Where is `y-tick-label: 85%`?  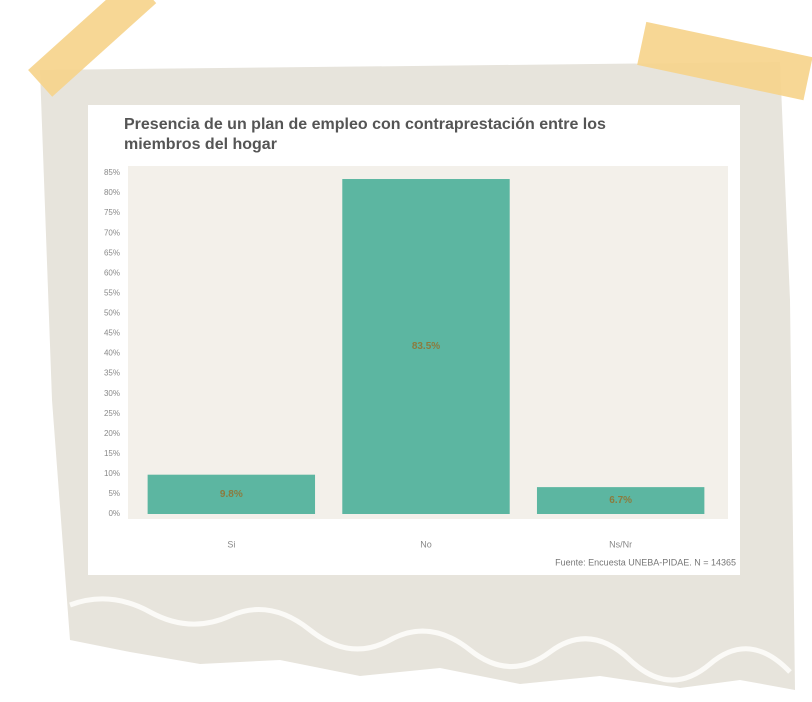
y-tick-label: 85% is located at coordinates (112, 172).